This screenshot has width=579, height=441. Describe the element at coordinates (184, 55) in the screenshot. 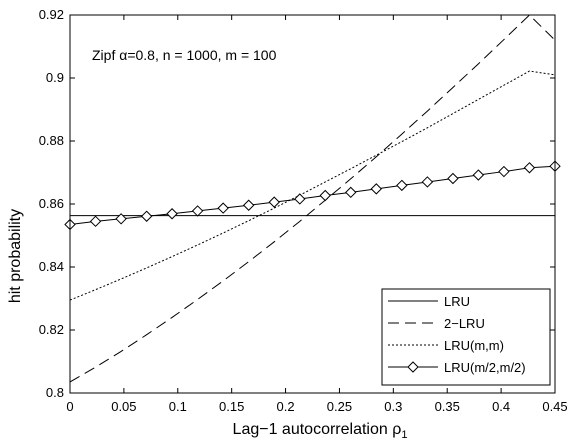

I see `chart-annotation: Zipf α=0.8, n = 1000, m = 100` at that location.